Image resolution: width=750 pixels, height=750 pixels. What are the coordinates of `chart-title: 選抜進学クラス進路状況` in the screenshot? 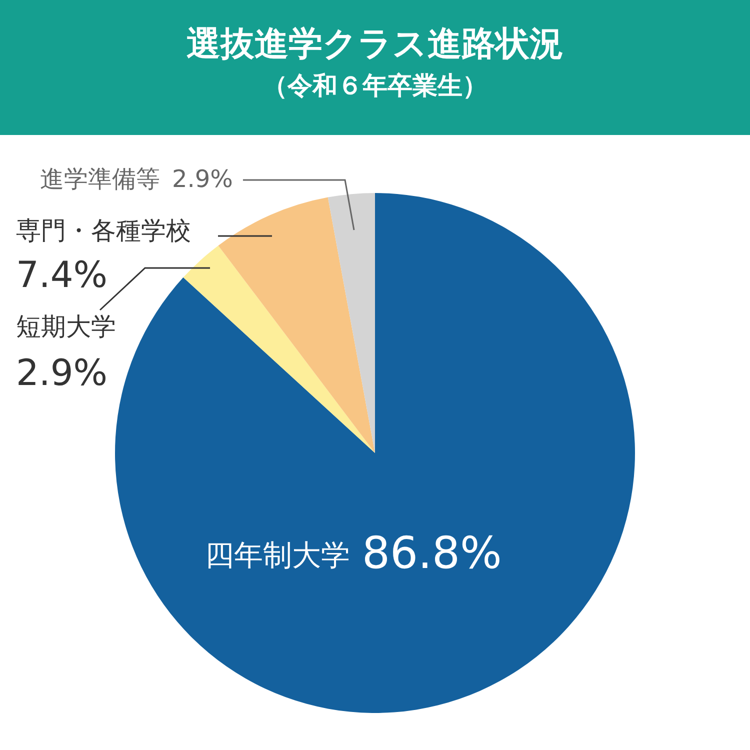 It's located at (375, 44).